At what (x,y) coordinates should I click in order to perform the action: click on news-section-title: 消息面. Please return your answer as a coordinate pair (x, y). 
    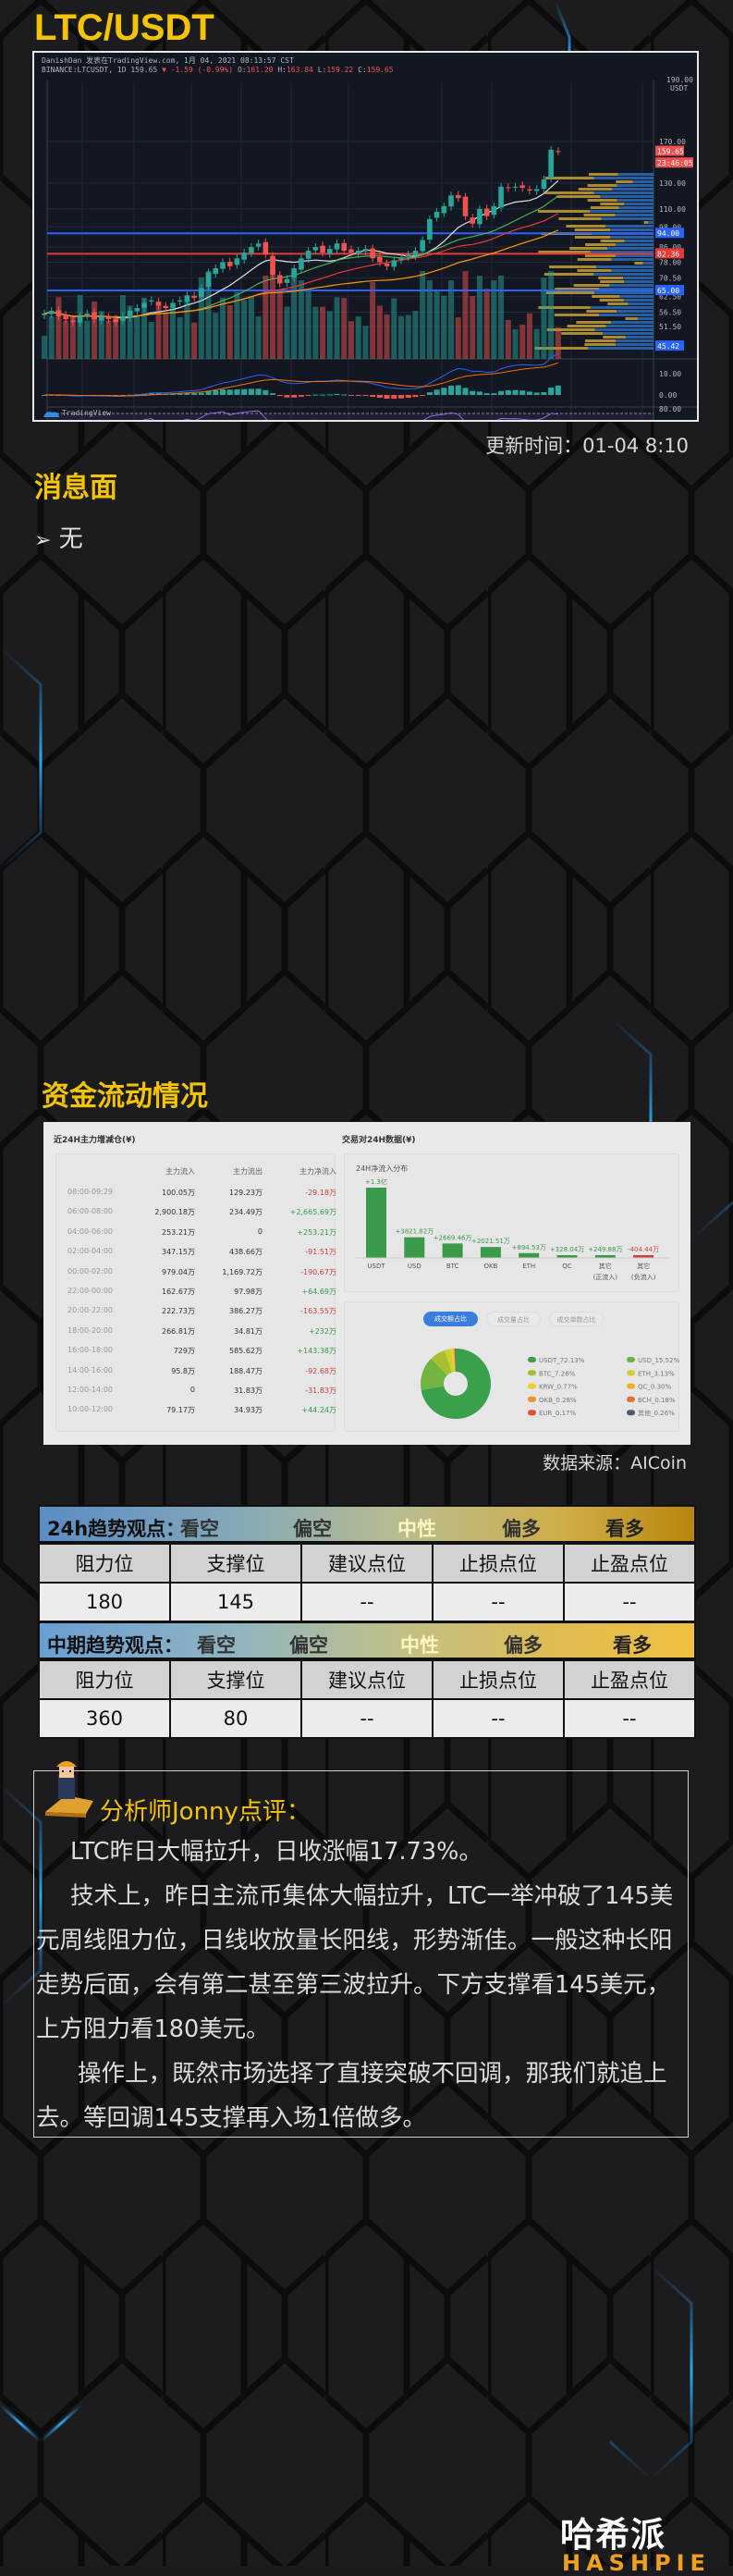
    Looking at the image, I should click on (75, 488).